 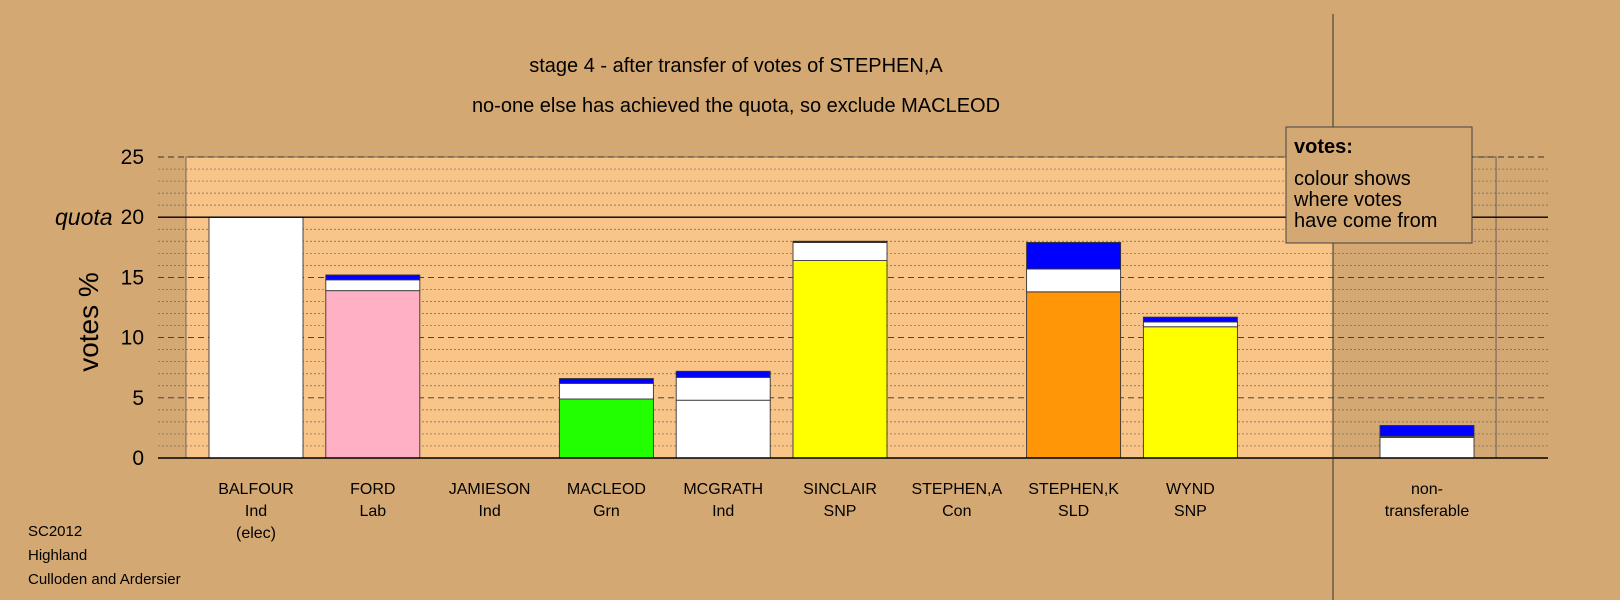 I want to click on x-tick-party: transferable, so click(x=1427, y=511).